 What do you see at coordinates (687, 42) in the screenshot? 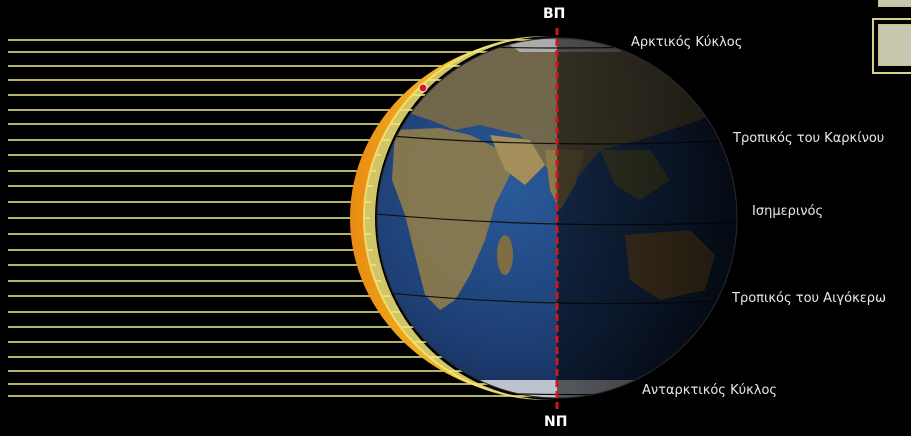
I see `arctic-circle-label: Αρκτικός Κύκλος` at bounding box center [687, 42].